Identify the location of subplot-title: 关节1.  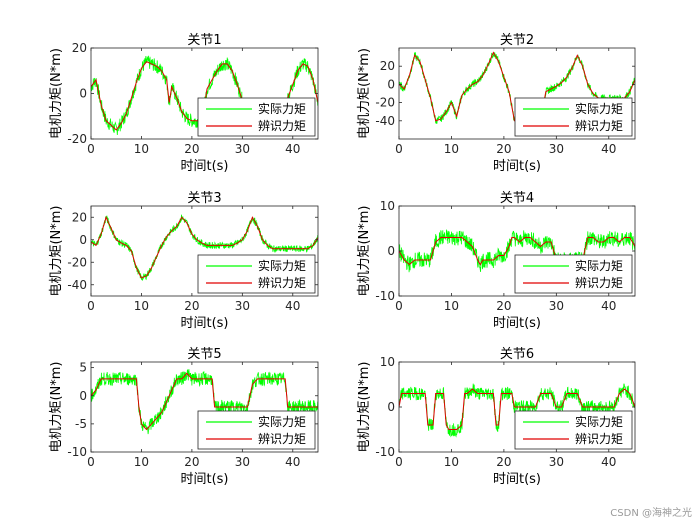
(204, 40).